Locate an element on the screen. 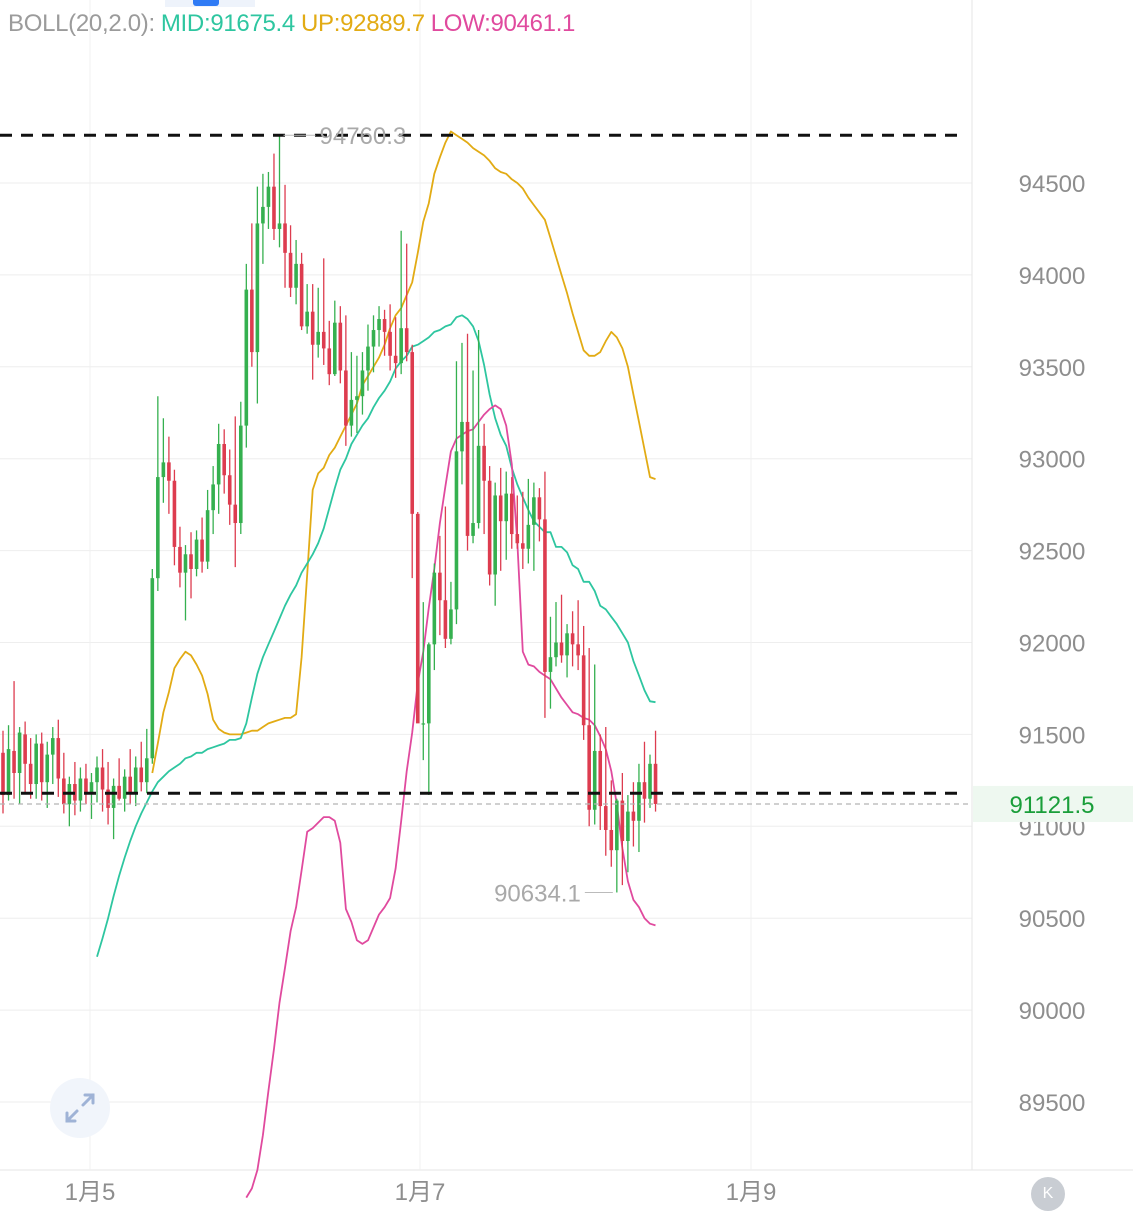 This screenshot has height=1211, width=1133. price-tag-label: 91121.5 is located at coordinates (1052, 805).